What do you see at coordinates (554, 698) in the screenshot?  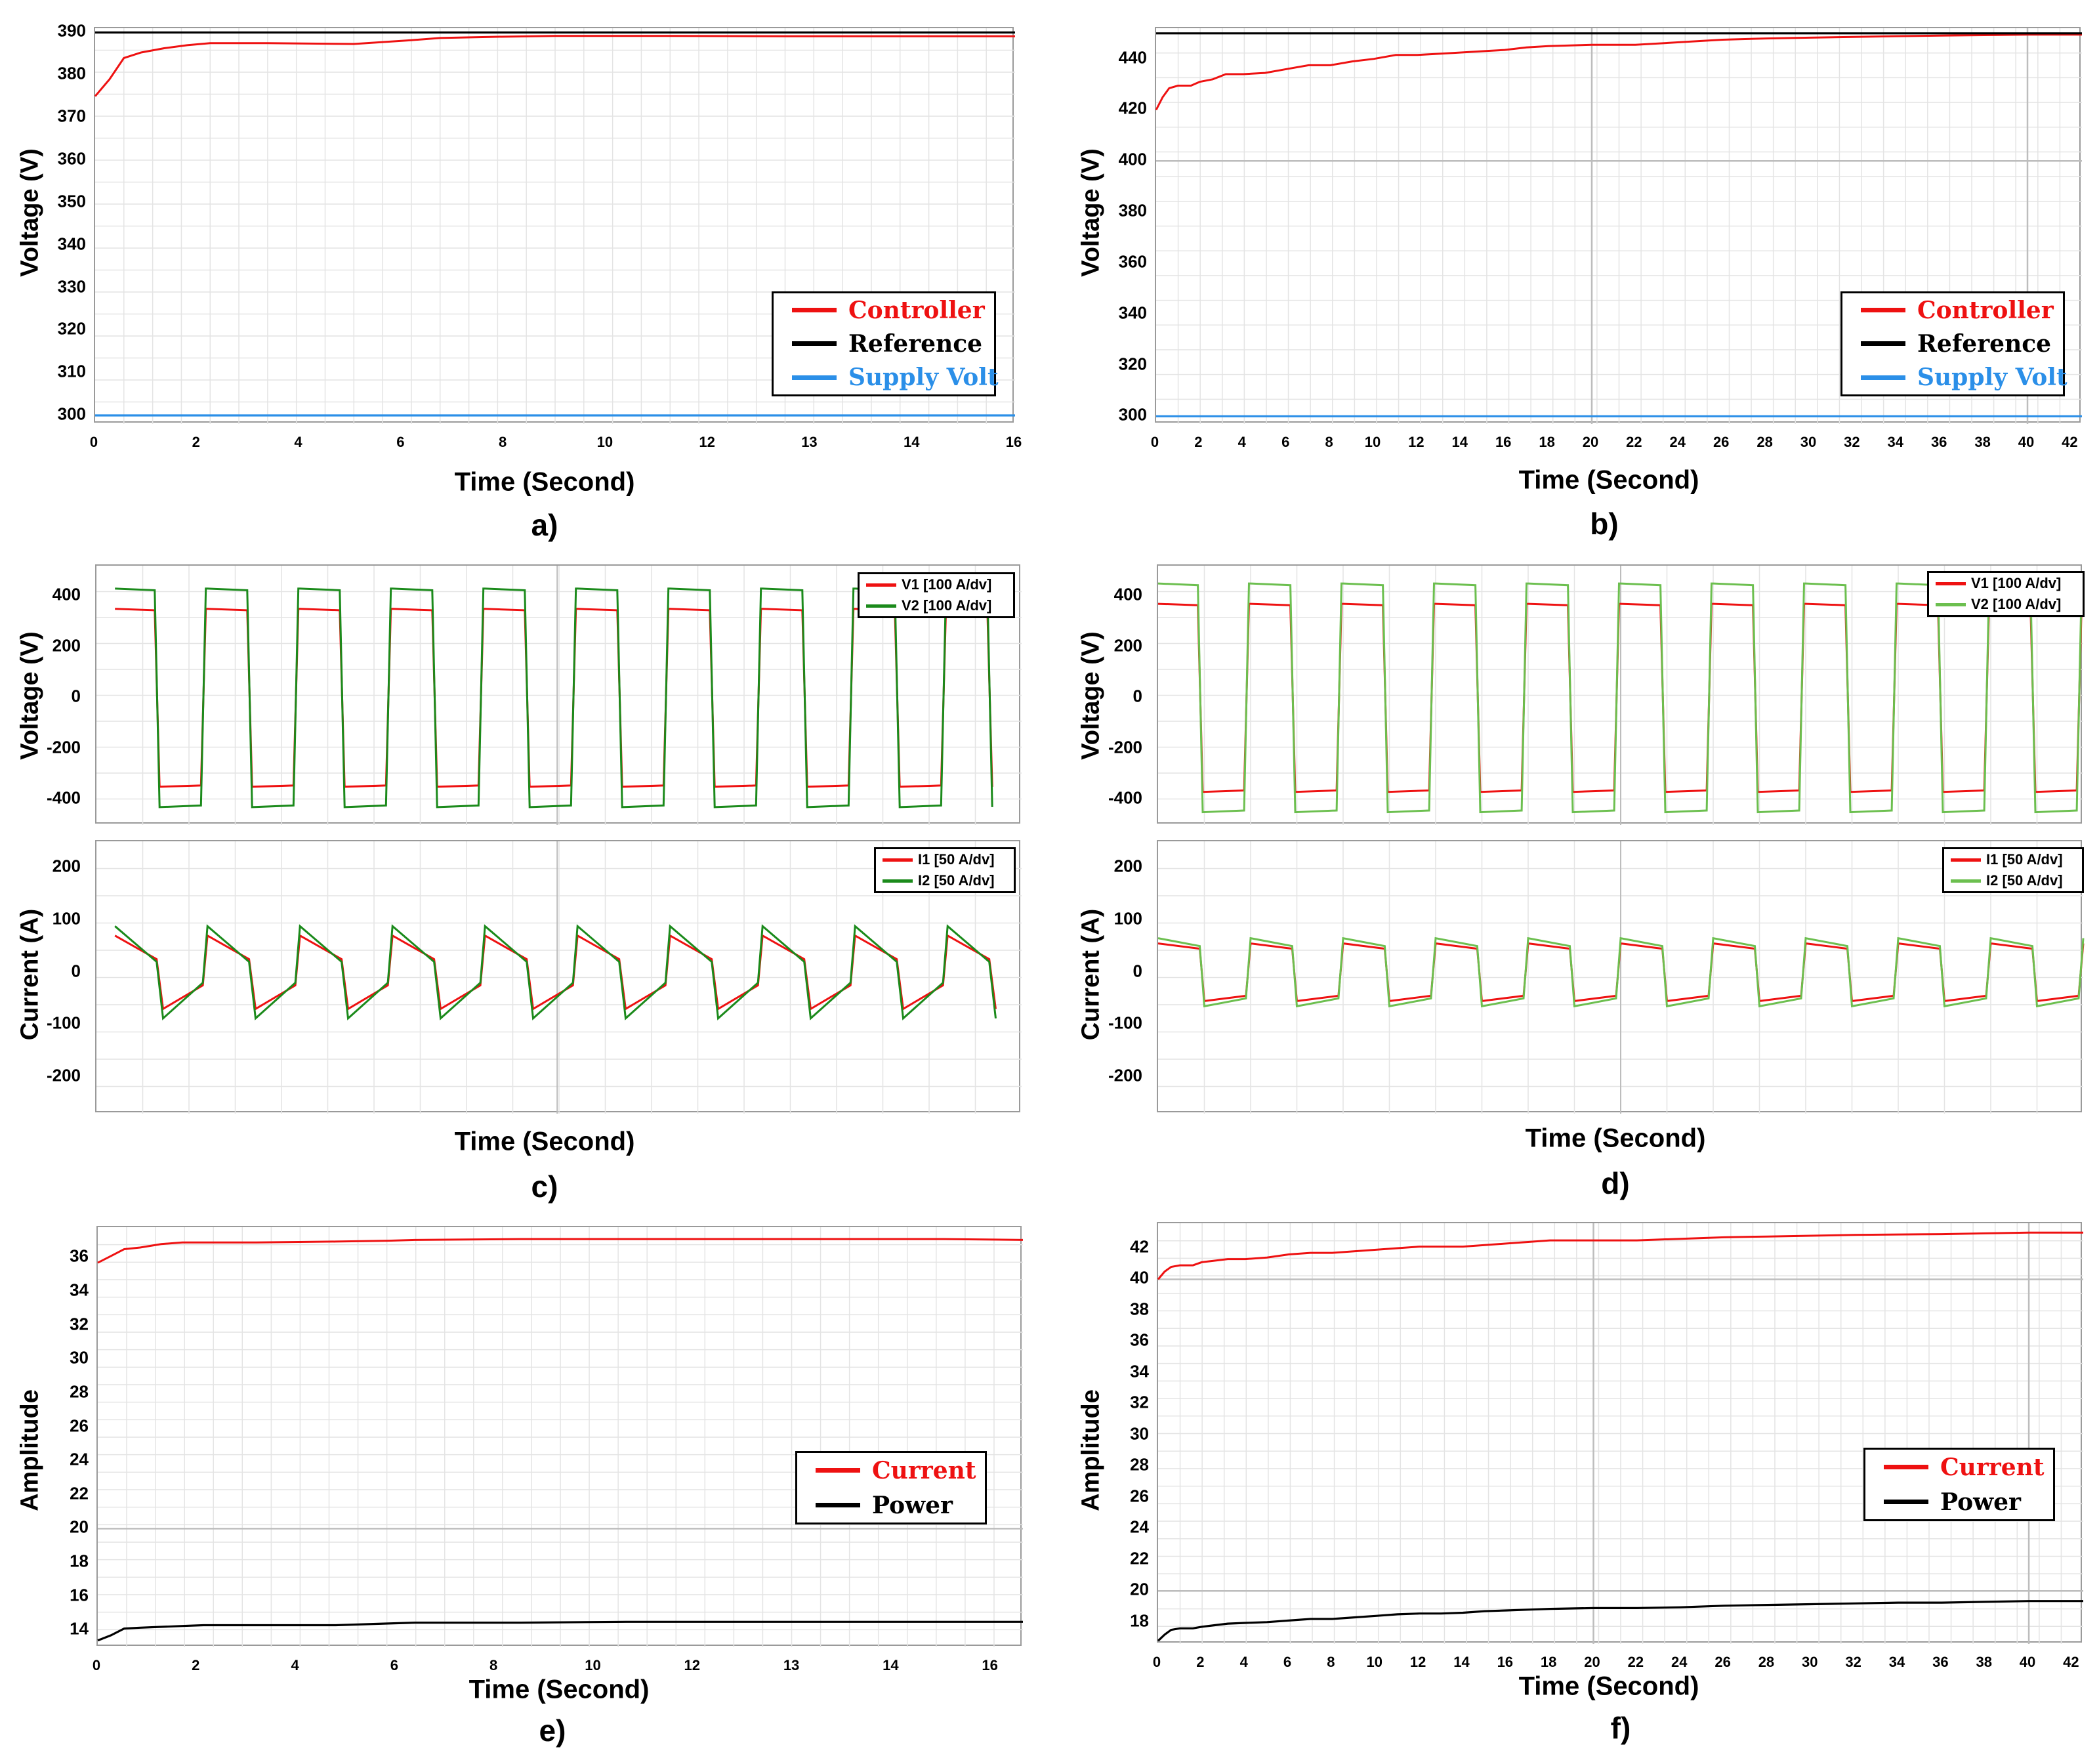 I see `waveform-v1` at bounding box center [554, 698].